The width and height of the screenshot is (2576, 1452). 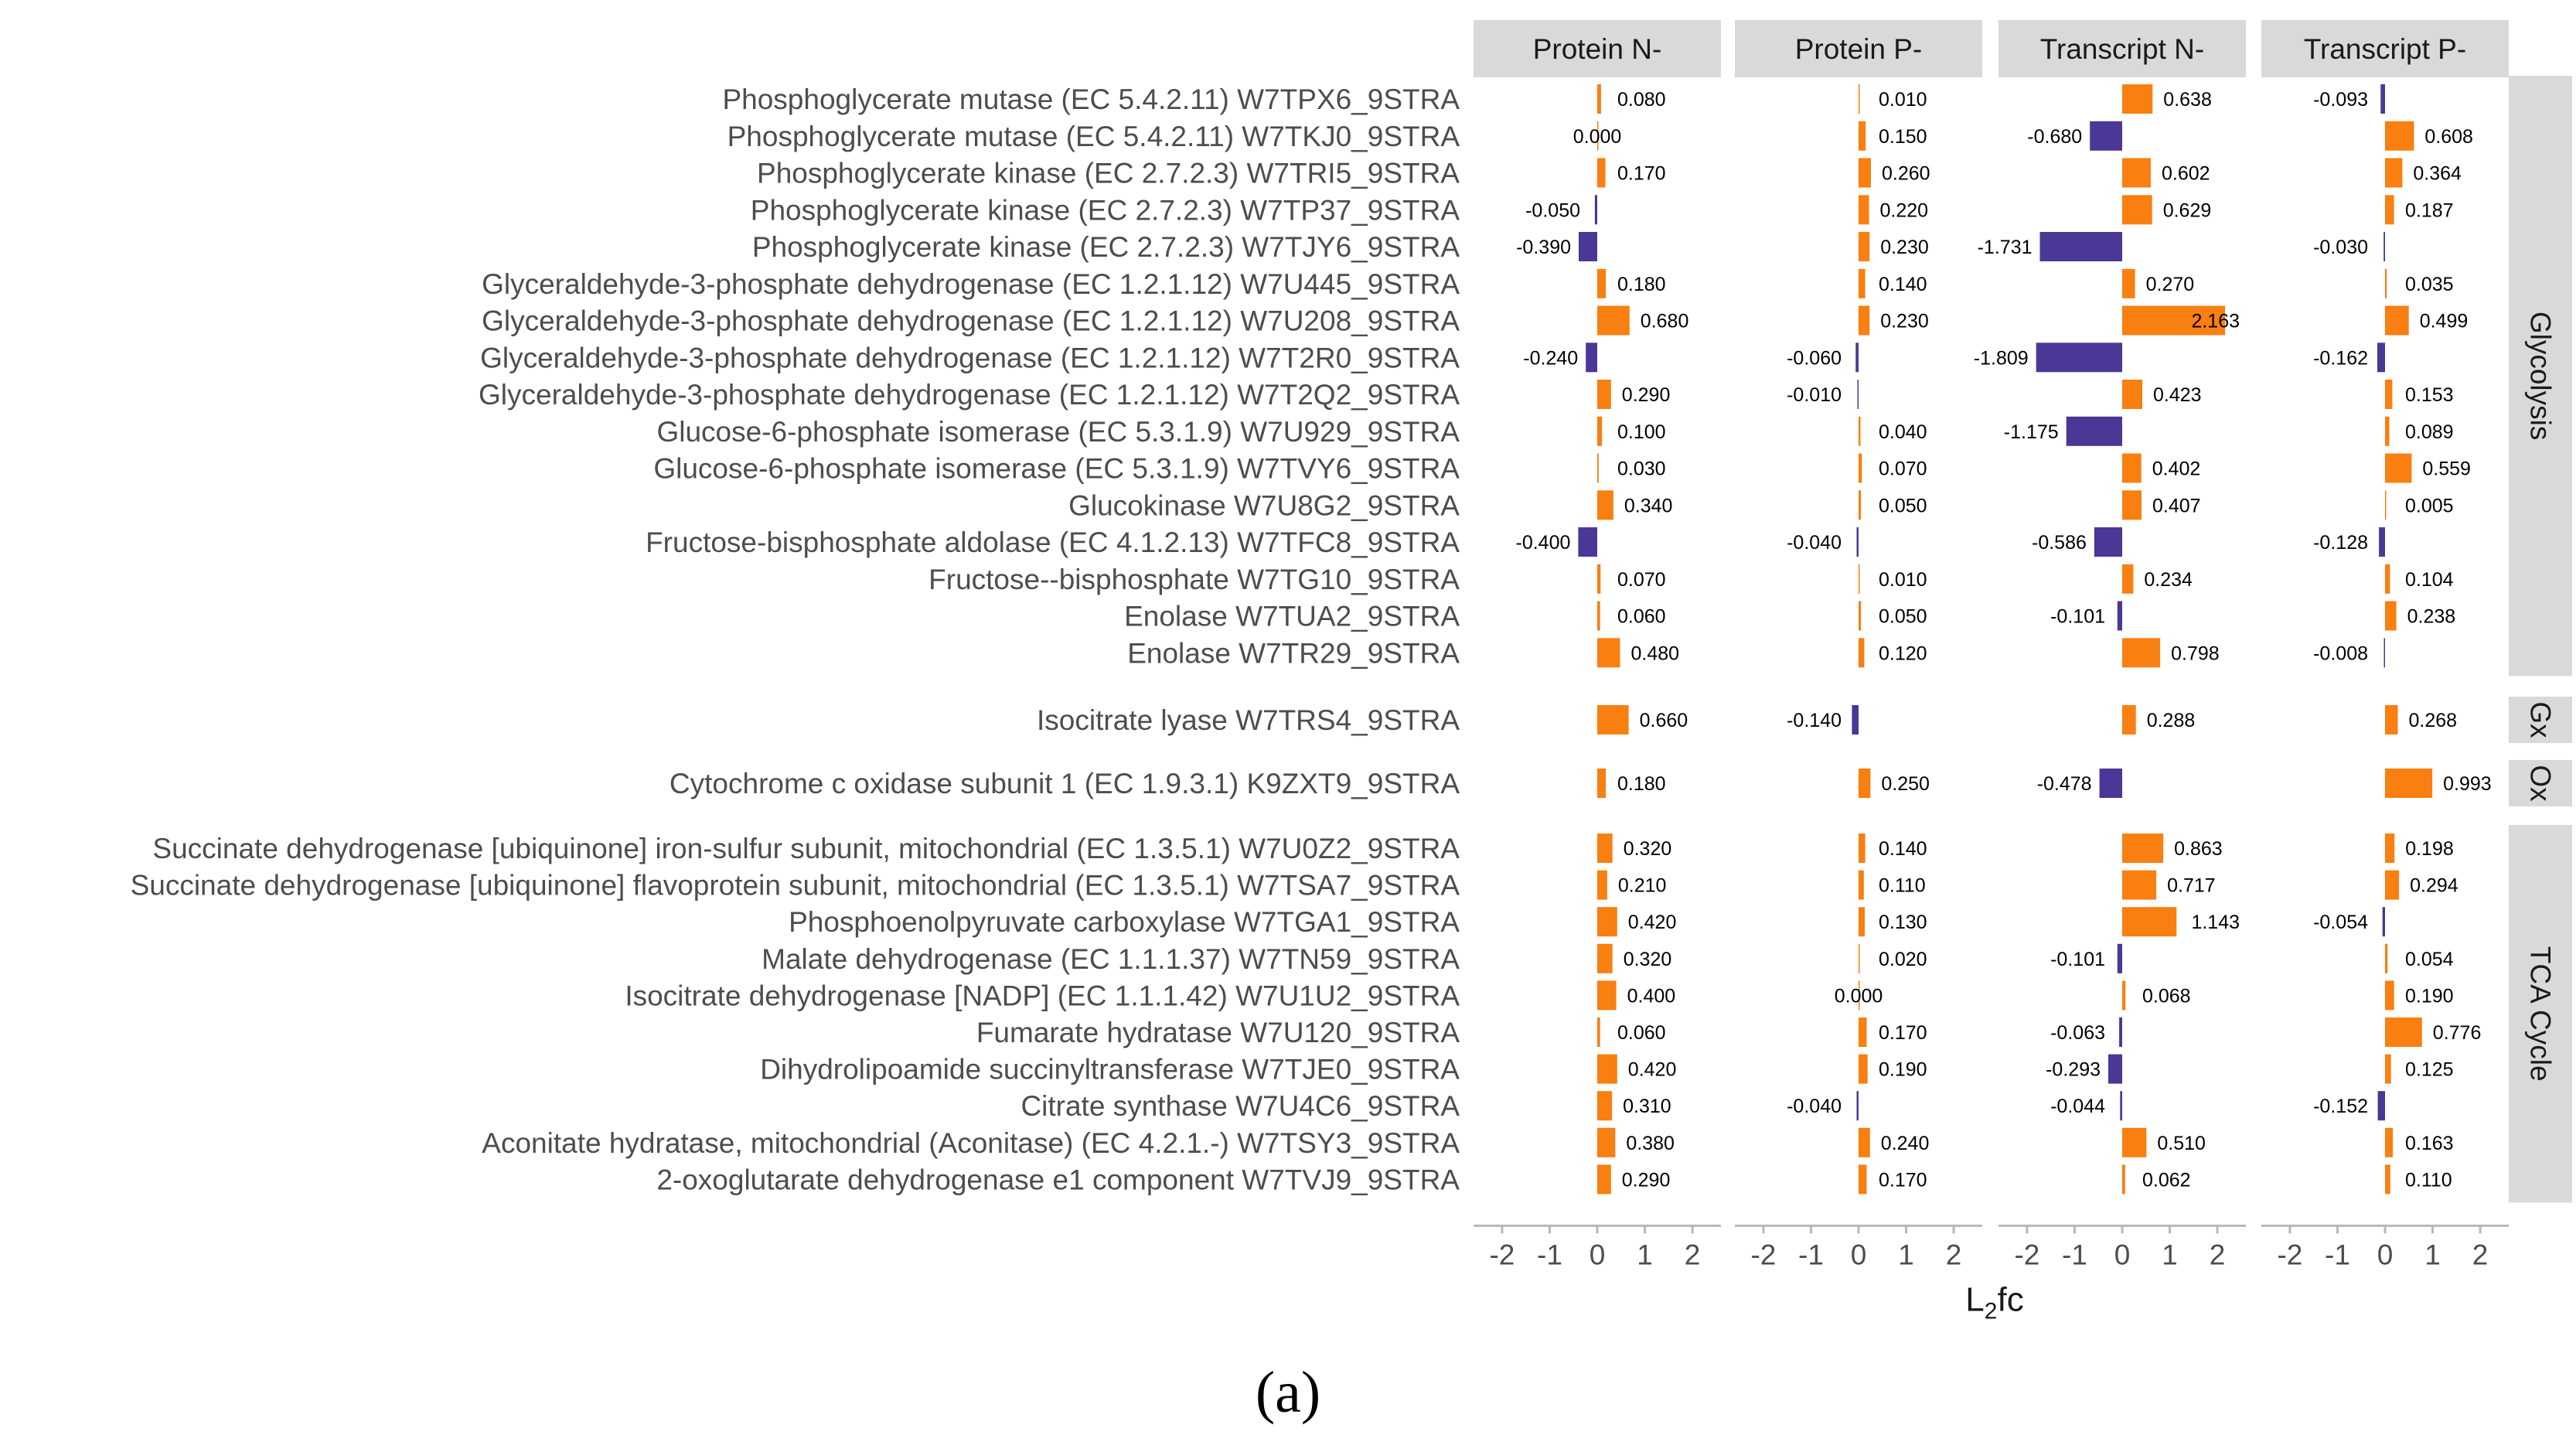 I want to click on value-label-transcript-n-5: -1.731, so click(x=2005, y=248).